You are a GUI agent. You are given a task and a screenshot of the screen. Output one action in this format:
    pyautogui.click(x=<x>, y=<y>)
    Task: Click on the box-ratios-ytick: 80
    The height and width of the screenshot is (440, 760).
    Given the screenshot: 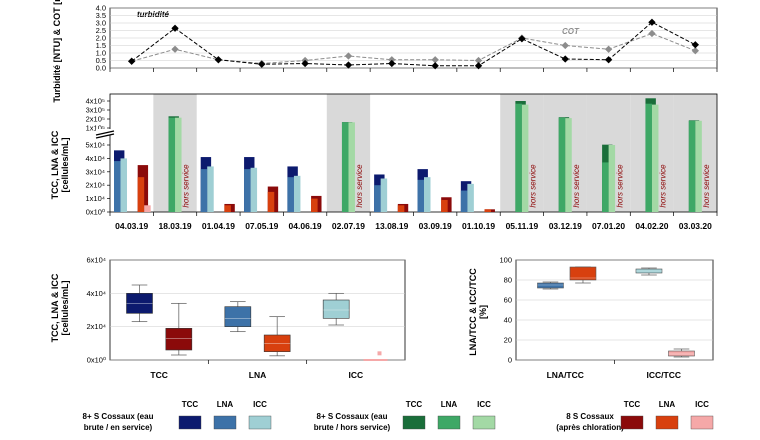 What is the action you would take?
    pyautogui.click(x=508, y=280)
    